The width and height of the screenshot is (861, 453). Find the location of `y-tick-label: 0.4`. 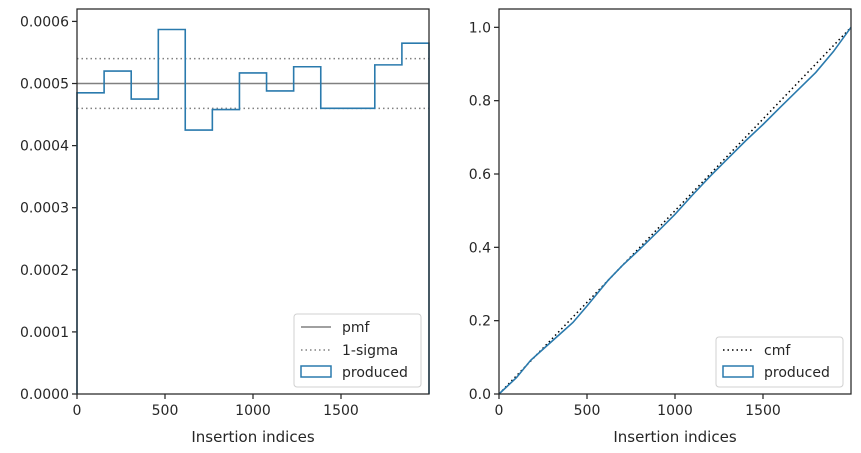

y-tick-label: 0.4 is located at coordinates (480, 248).